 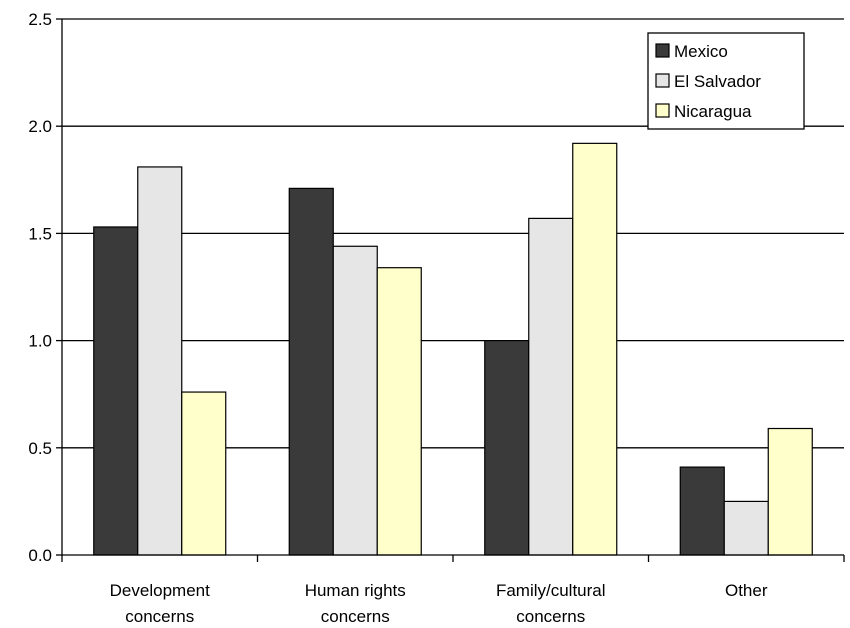 I want to click on category-label: Development, so click(x=160, y=590).